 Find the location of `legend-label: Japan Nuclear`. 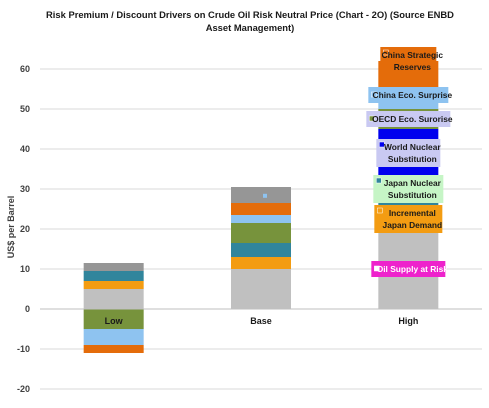

legend-label: Japan Nuclear is located at coordinates (413, 183).